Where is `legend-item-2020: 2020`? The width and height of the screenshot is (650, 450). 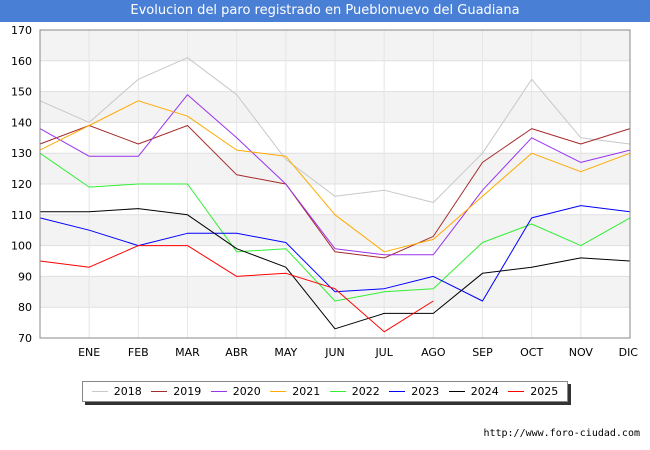 legend-item-2020: 2020 is located at coordinates (235, 391).